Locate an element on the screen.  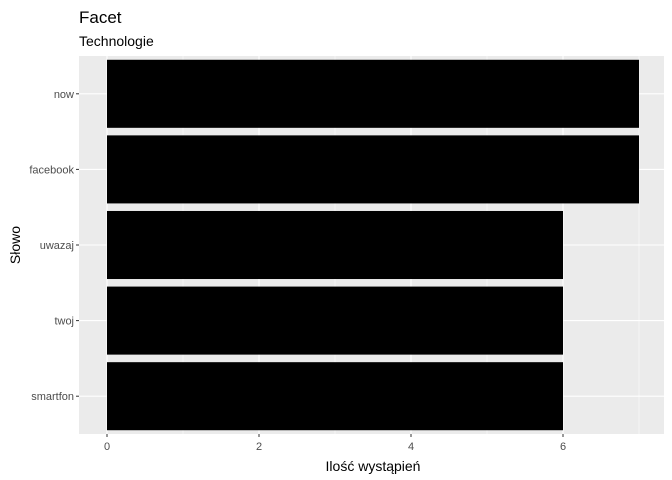
y-tick-label: now is located at coordinates (64, 95).